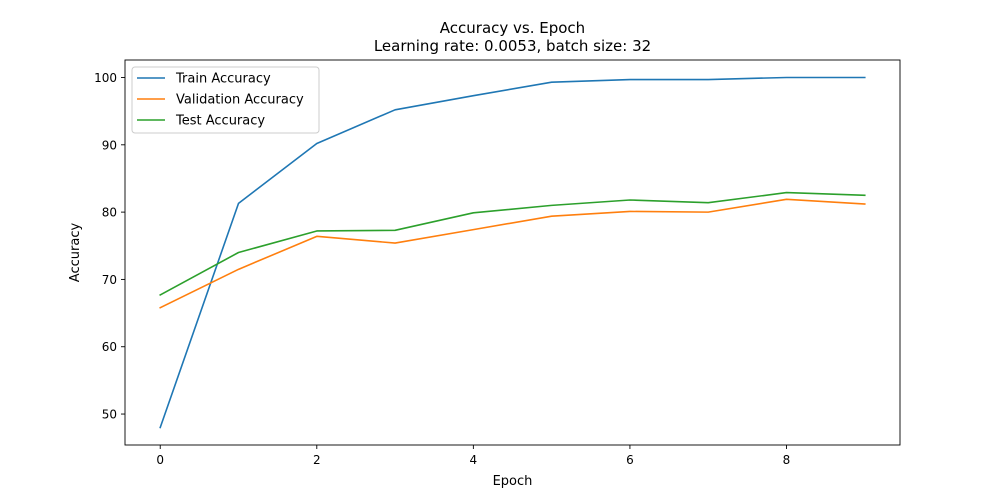  Describe the element at coordinates (109, 213) in the screenshot. I see `y-tick-label: 80` at that location.